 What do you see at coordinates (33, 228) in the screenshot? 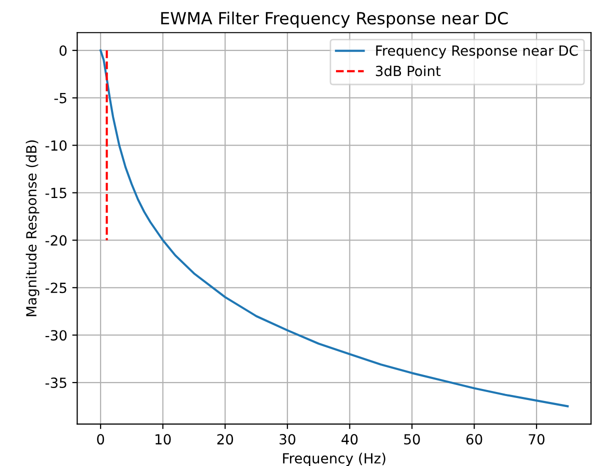
I see `y-axis-title: Magnitude Response (dB)` at bounding box center [33, 228].